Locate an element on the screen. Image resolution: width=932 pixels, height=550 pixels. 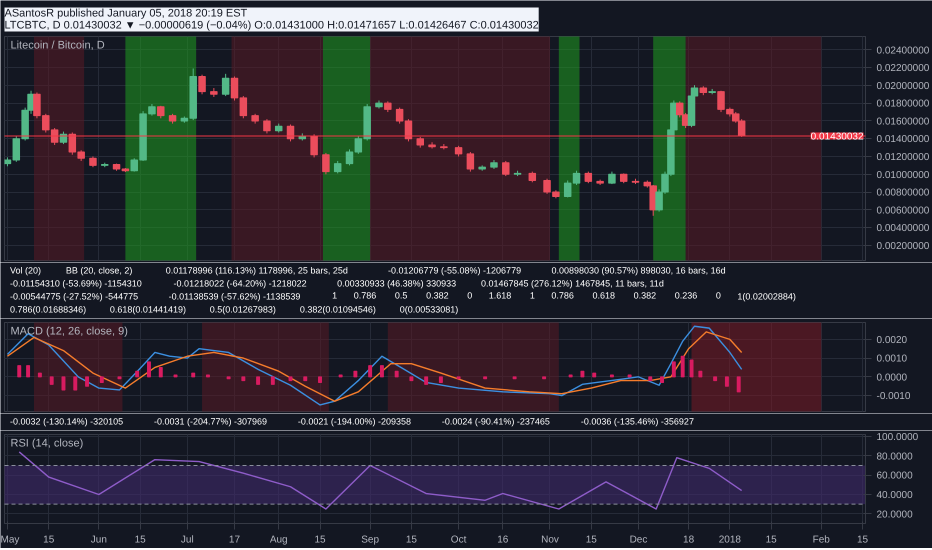
chart-title: RSI (14, close) is located at coordinates (47, 444).